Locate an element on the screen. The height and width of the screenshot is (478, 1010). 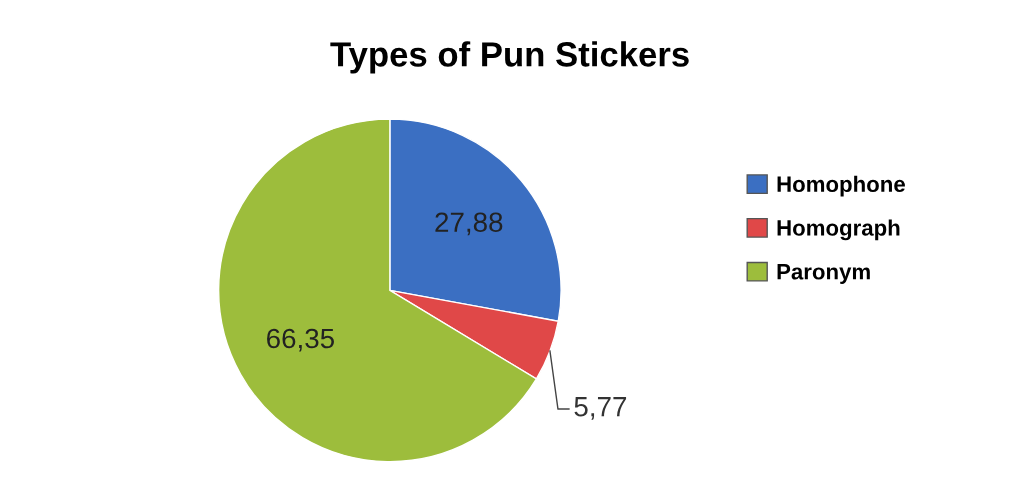
legend-label: Homophone is located at coordinates (841, 186).